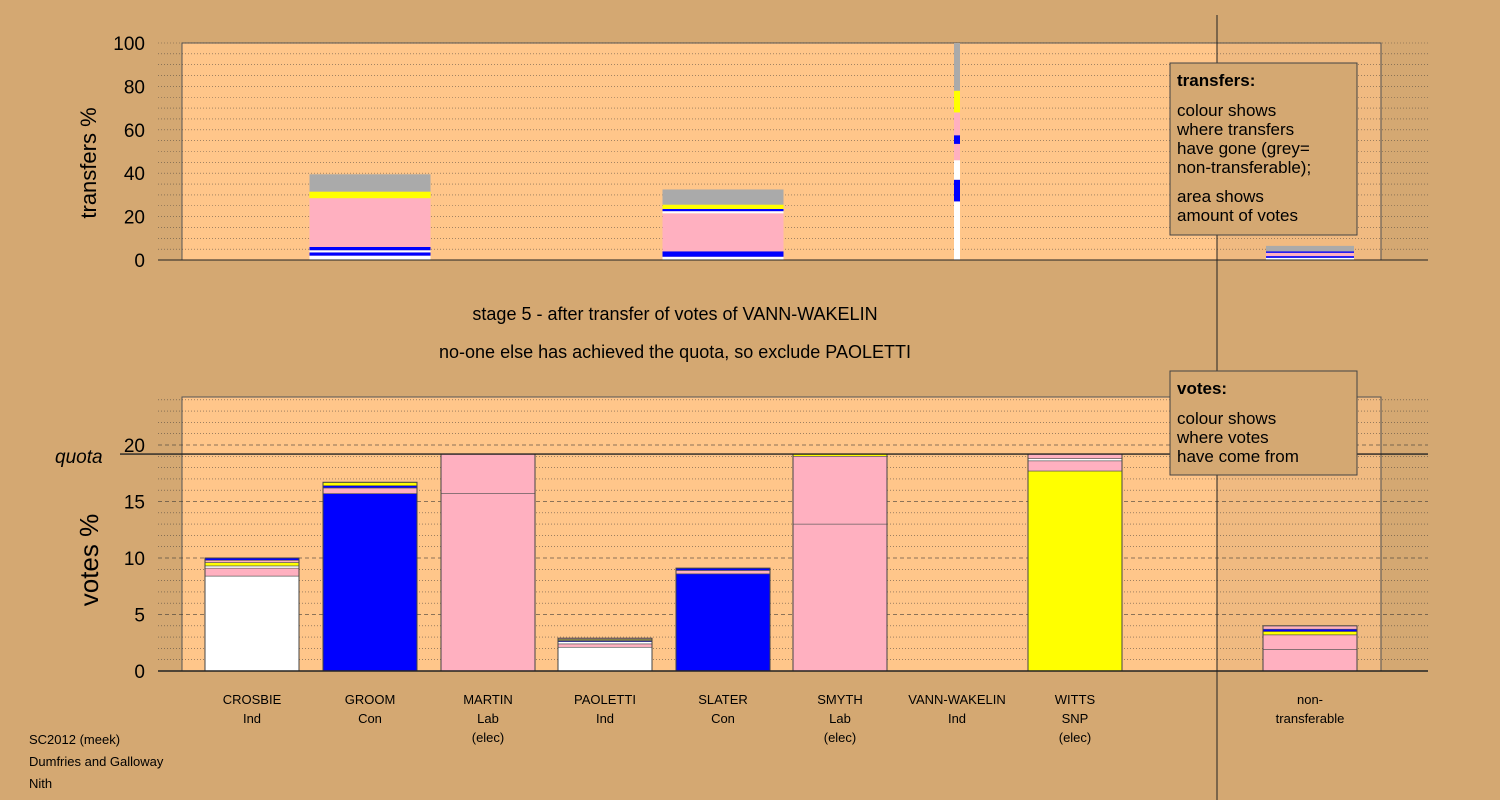  What do you see at coordinates (1310, 718) in the screenshot?
I see `category-label: transferable` at bounding box center [1310, 718].